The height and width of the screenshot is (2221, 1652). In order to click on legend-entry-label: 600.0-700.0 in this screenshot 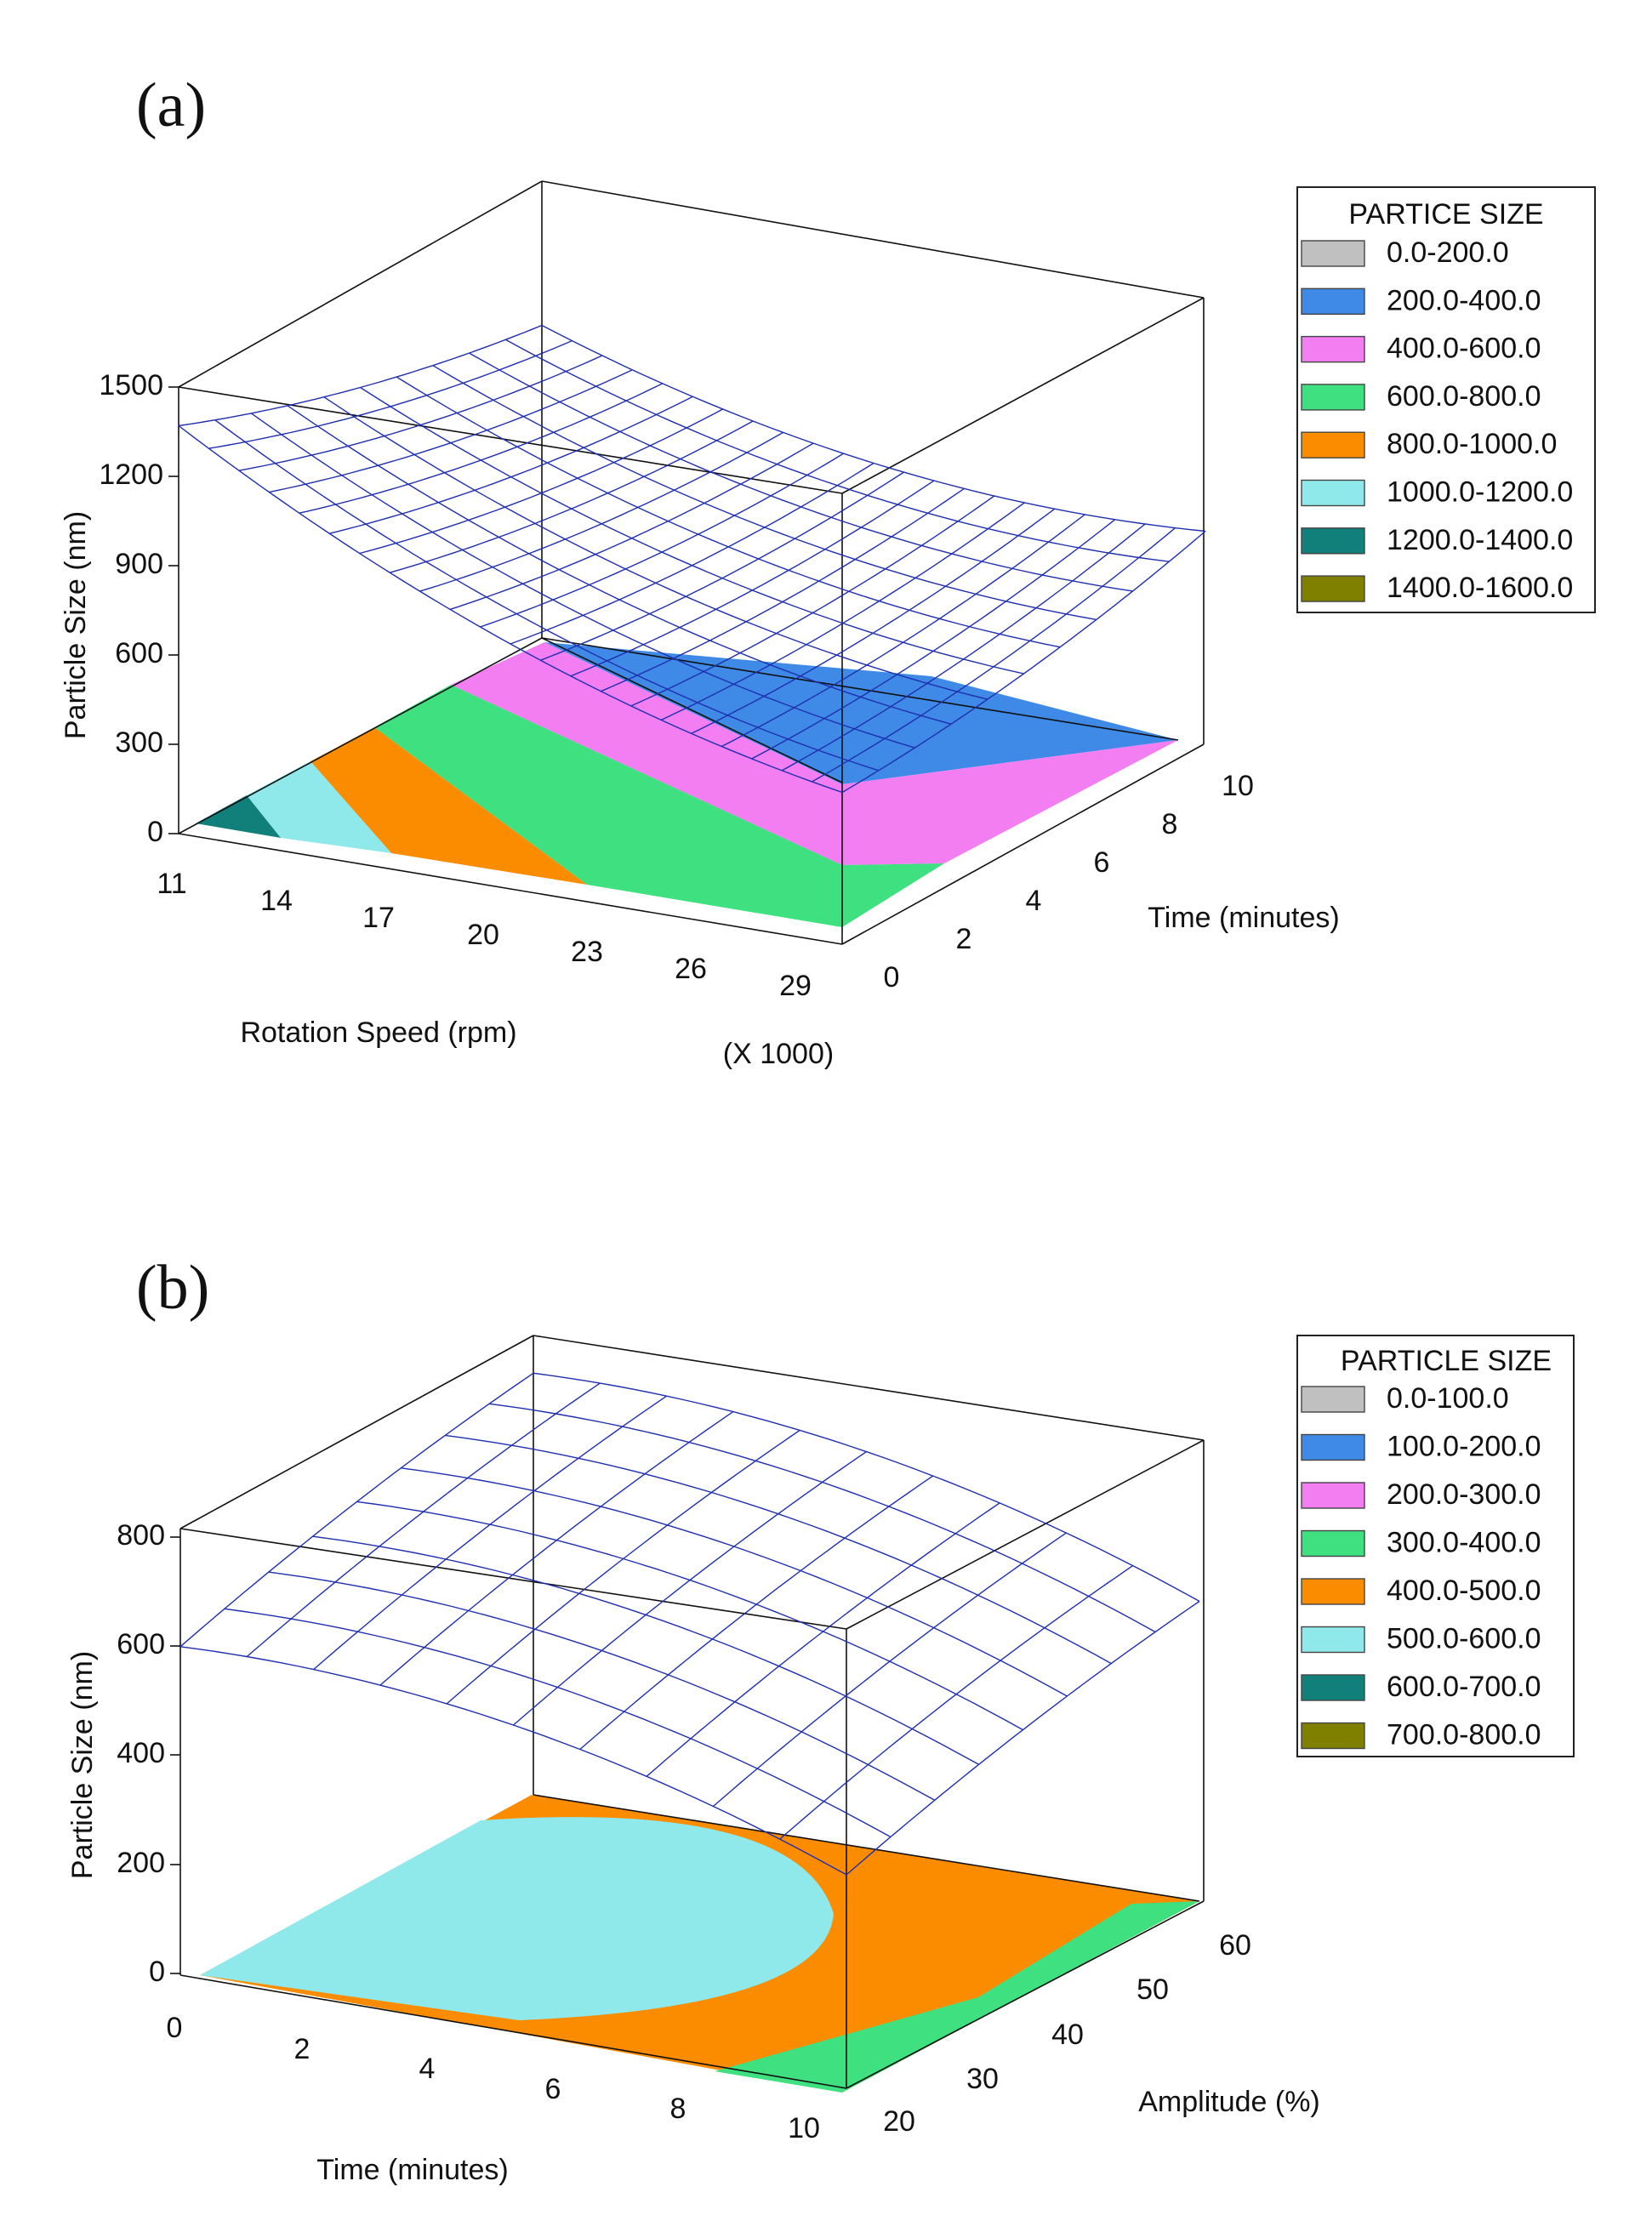, I will do `click(1464, 1687)`.